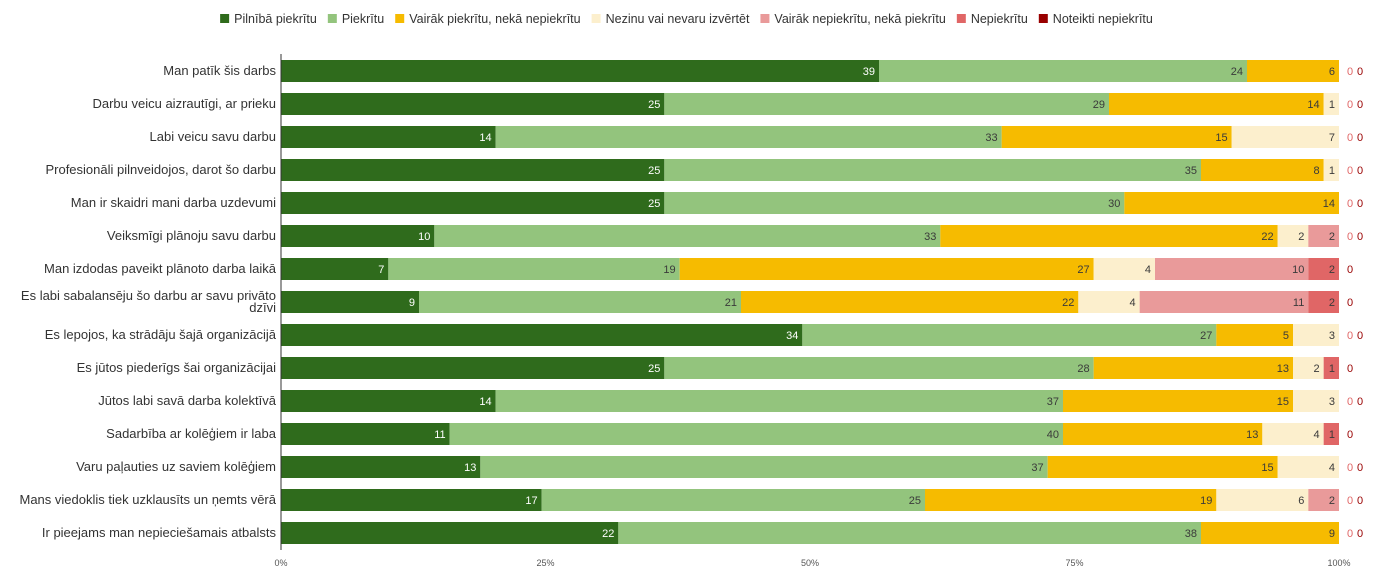 Image resolution: width=1373 pixels, height=567 pixels. I want to click on x-tick-label: 50%, so click(810, 562).